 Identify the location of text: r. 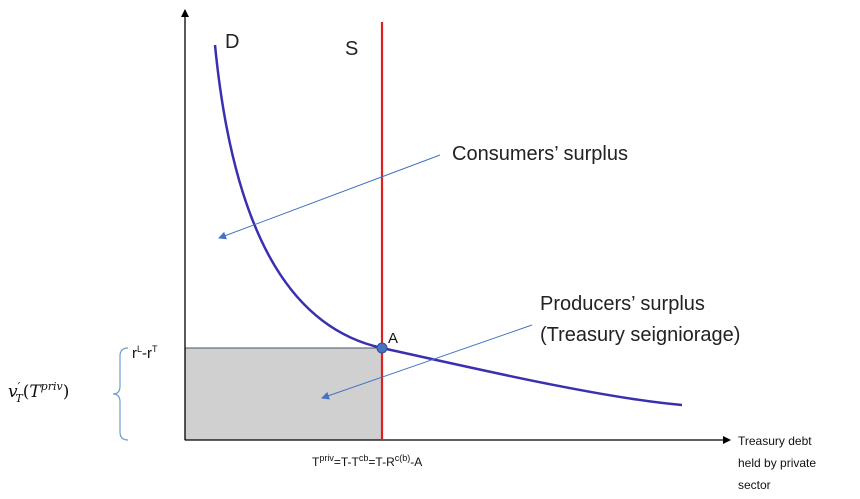
(134, 353).